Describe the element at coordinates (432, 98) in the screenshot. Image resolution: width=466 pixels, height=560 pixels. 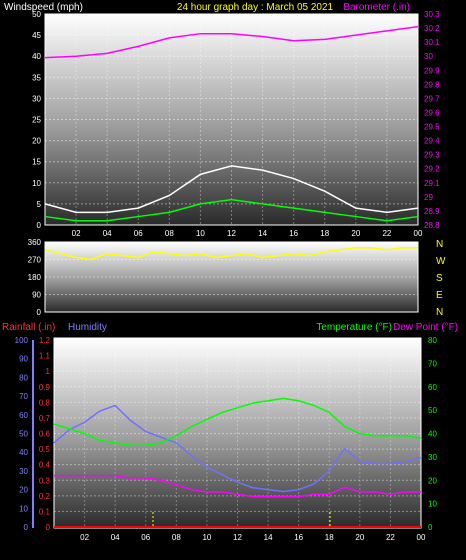
I see `barometer-y-tick-label: 29.7` at that location.